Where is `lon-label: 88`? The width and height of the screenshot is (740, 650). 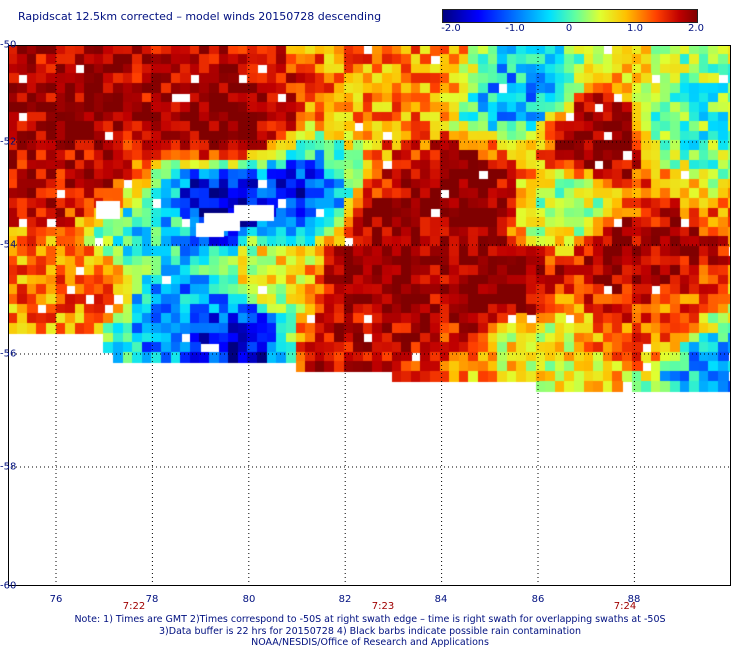
lon-label: 88 is located at coordinates (634, 599).